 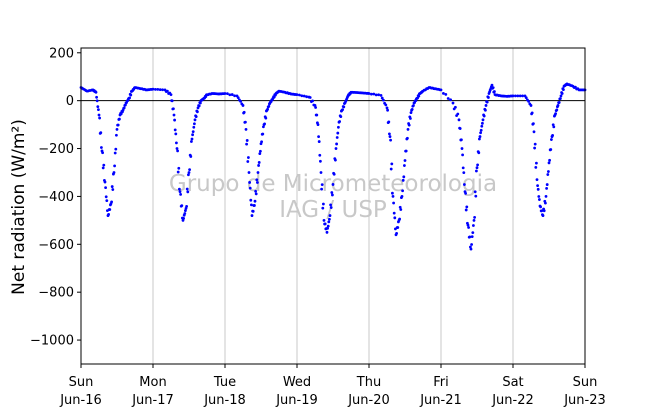 I want to click on y-tick-label: −600, so click(x=56, y=245).